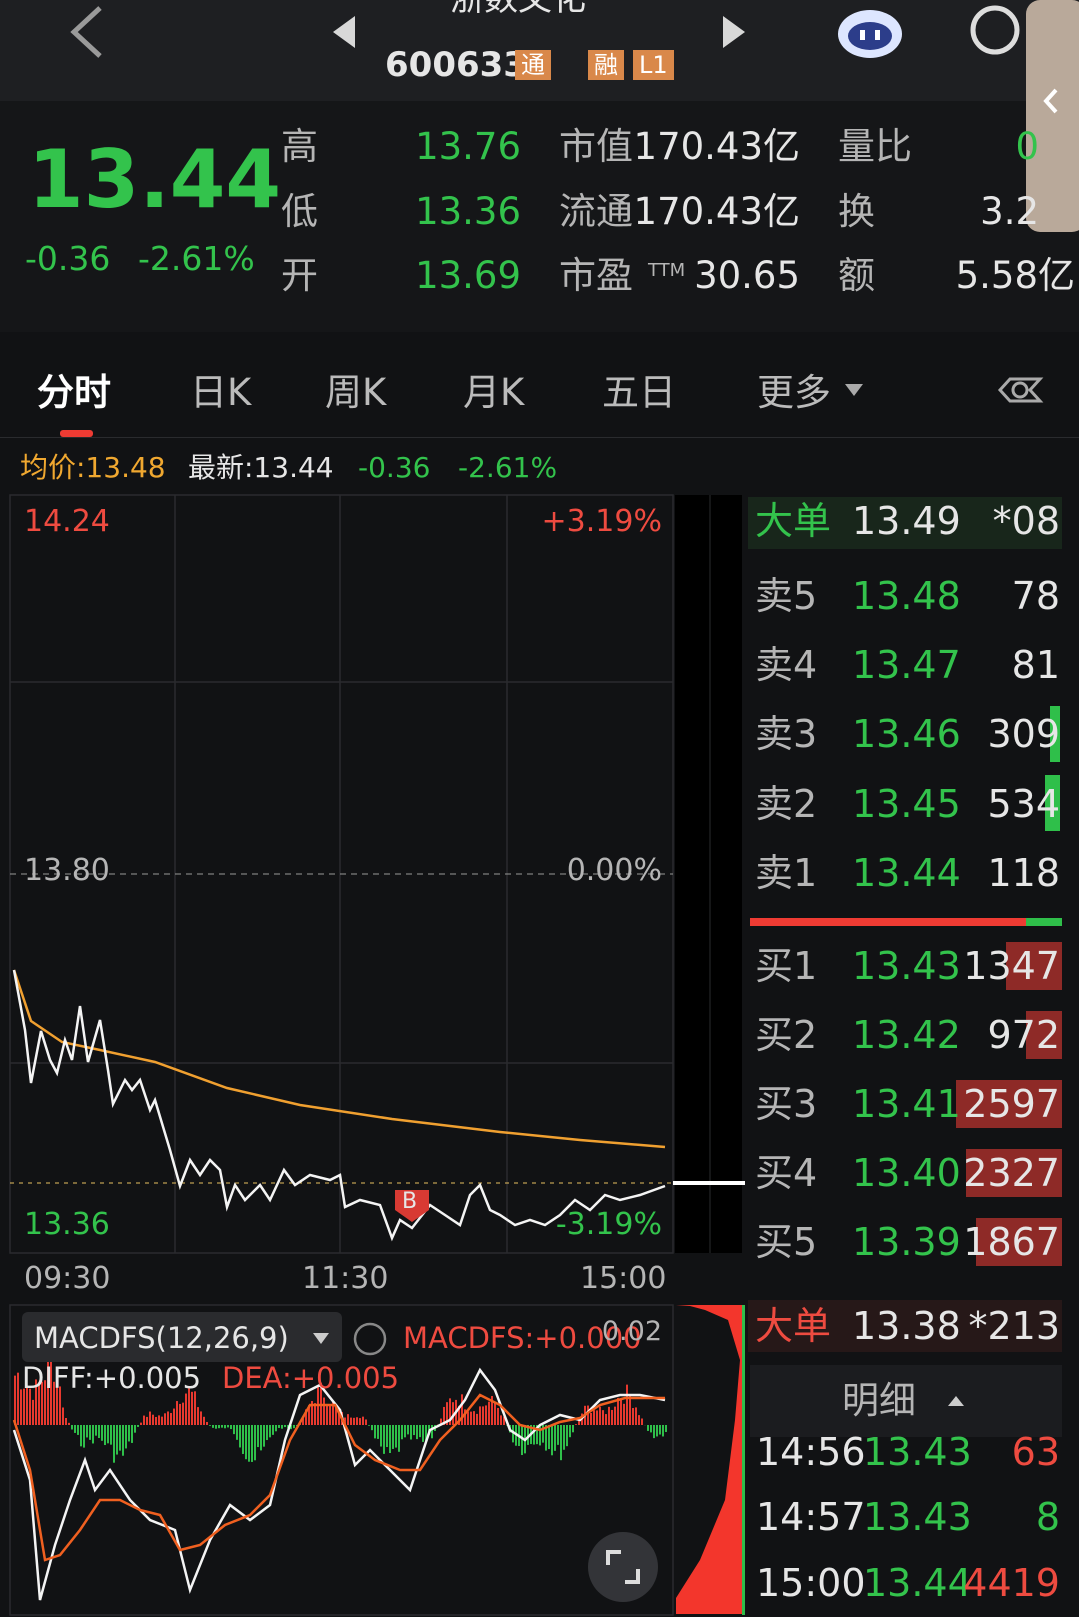 The width and height of the screenshot is (1079, 1617). Describe the element at coordinates (608, 1224) in the screenshot. I see `bottom-pct: -3.19%` at that location.